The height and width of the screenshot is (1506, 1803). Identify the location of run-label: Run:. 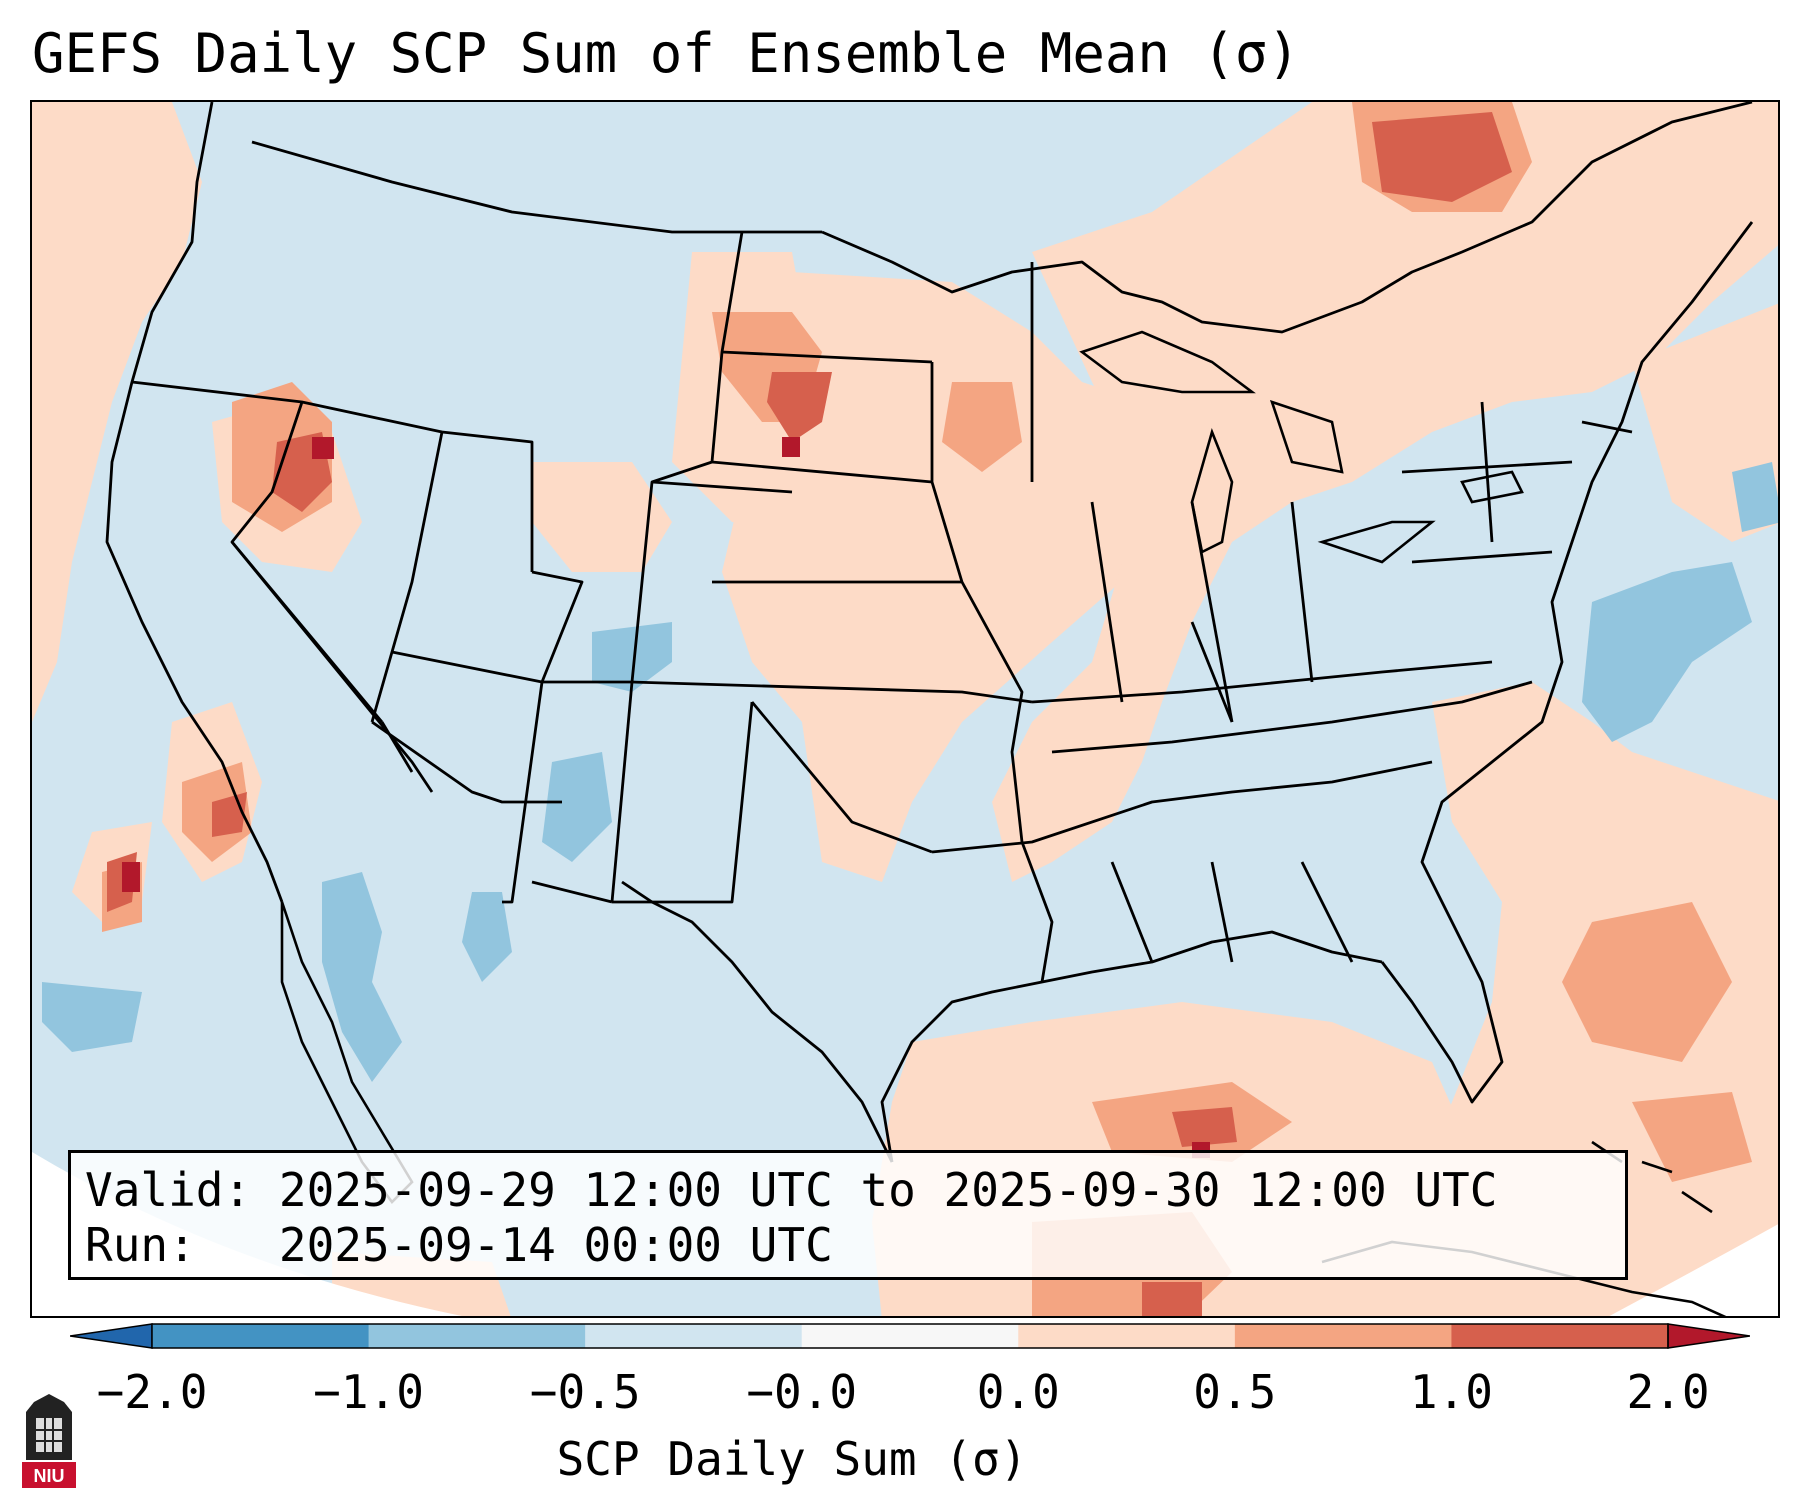
(140, 1245).